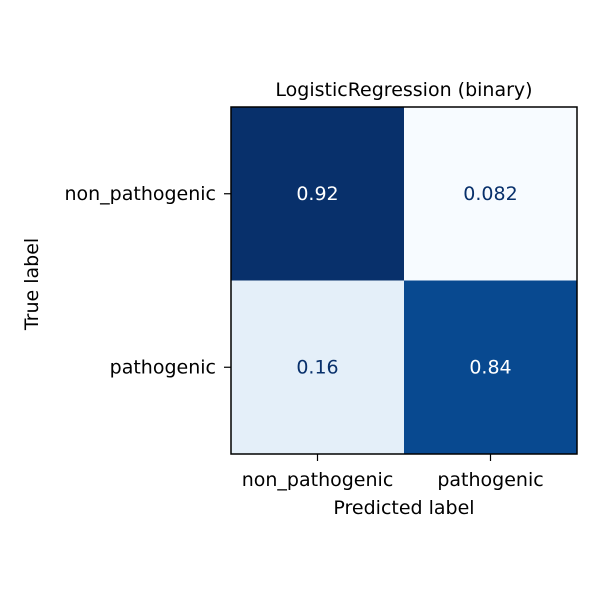 The image size is (600, 600). Describe the element at coordinates (140, 194) in the screenshot. I see `y-tick-label: non_pathogenic` at that location.